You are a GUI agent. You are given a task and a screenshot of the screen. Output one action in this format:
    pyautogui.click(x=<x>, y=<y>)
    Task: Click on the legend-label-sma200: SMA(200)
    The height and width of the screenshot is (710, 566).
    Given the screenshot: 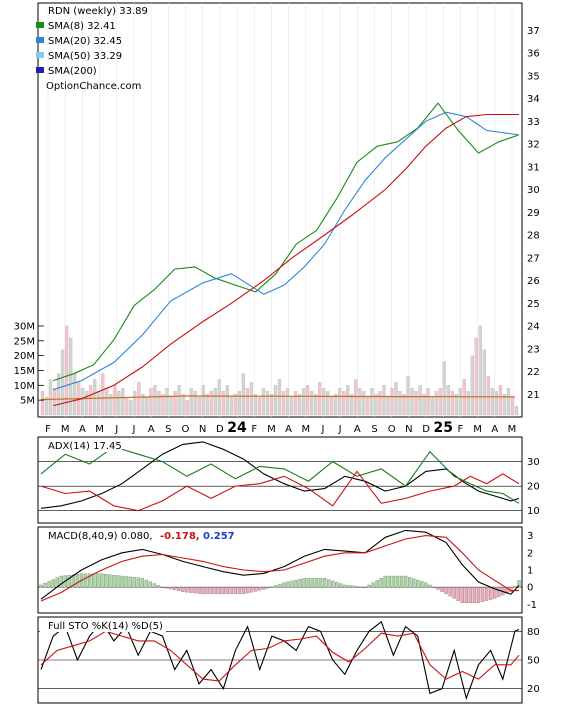 What is the action you would take?
    pyautogui.click(x=72, y=71)
    